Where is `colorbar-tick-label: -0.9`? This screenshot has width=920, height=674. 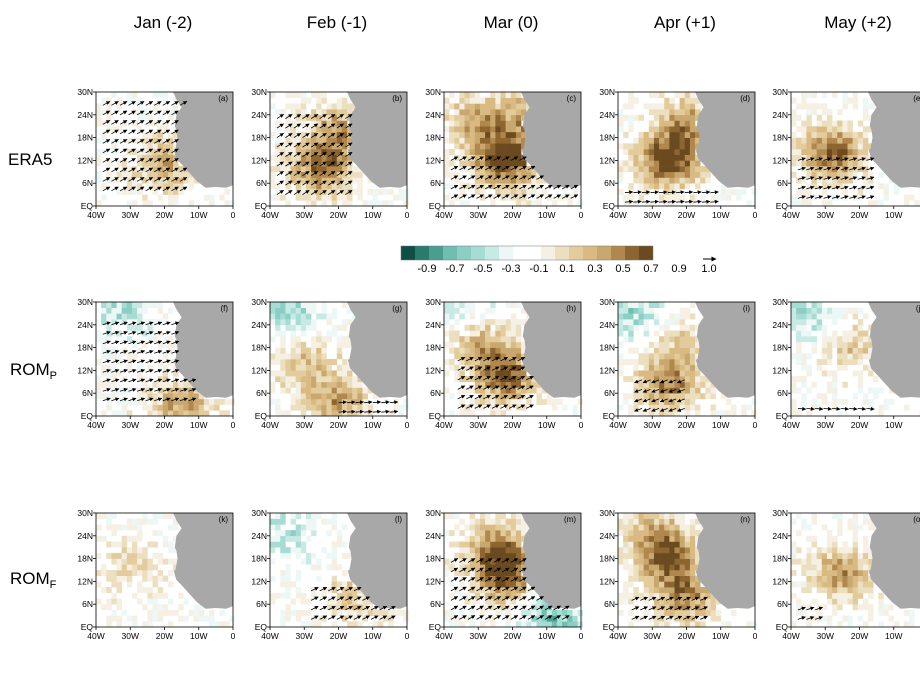
colorbar-tick-label: -0.9 is located at coordinates (427, 269).